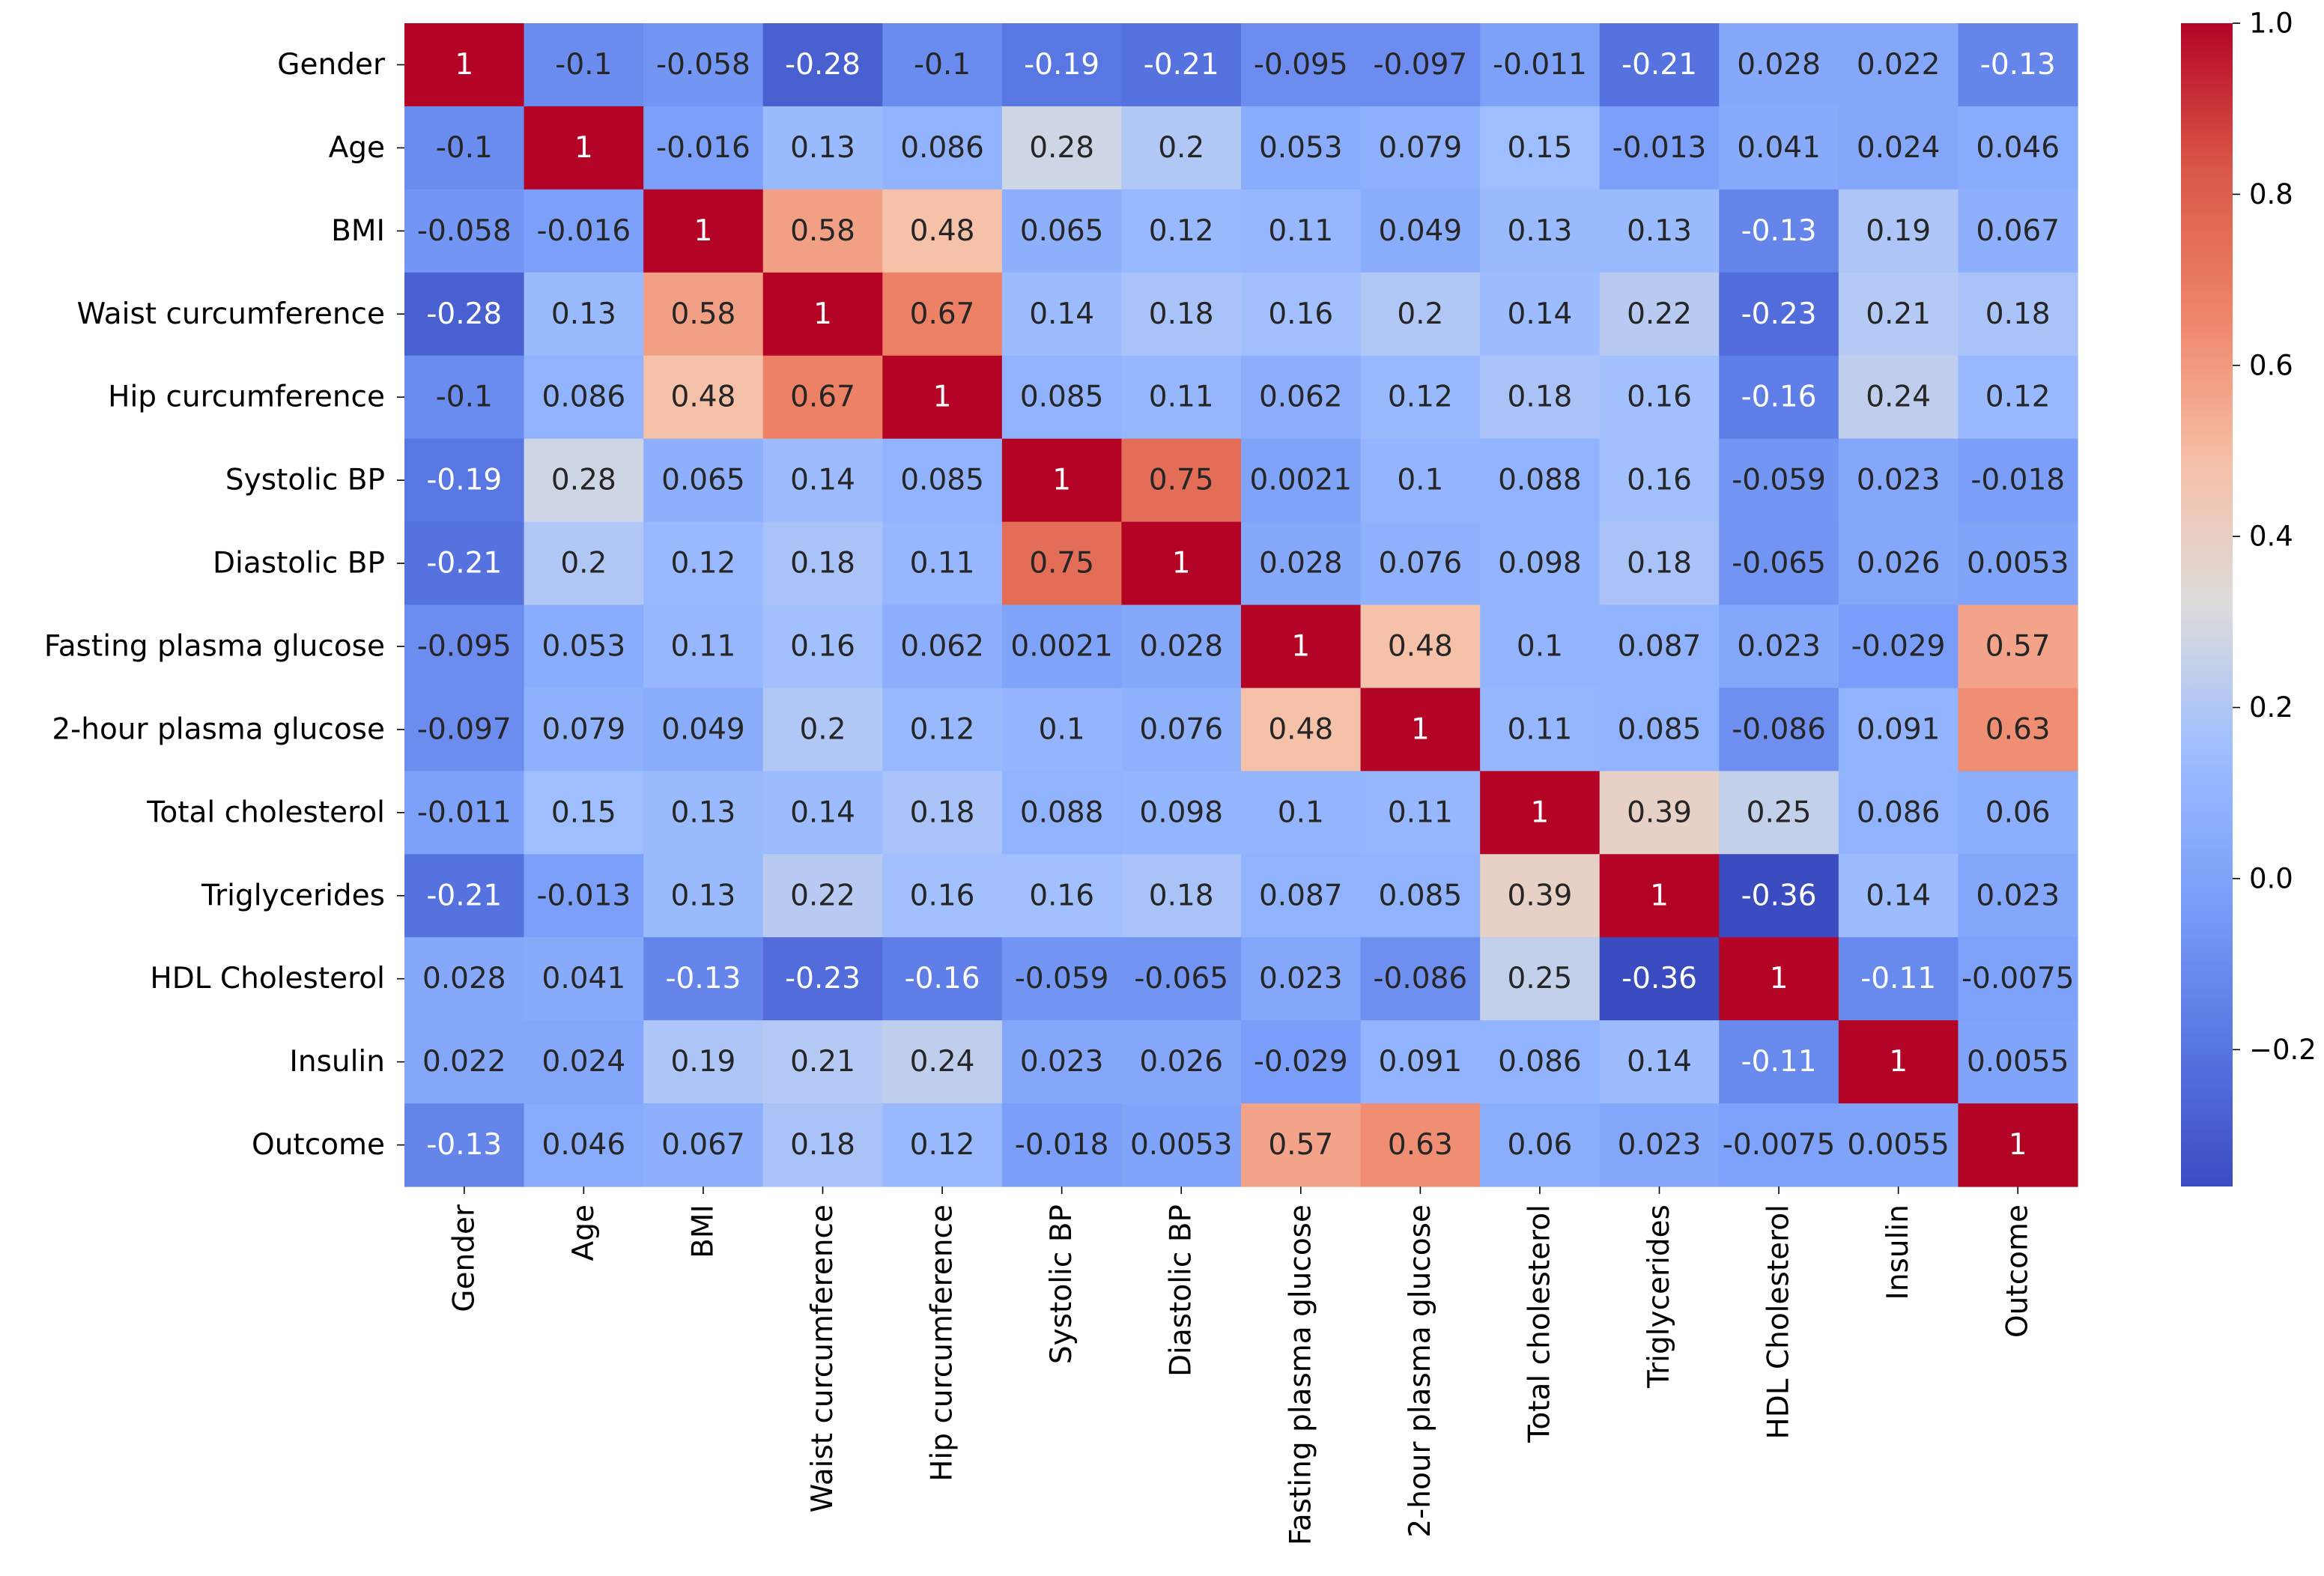 This screenshot has width=2324, height=1576. I want to click on cell-value-label: 0.58, so click(822, 231).